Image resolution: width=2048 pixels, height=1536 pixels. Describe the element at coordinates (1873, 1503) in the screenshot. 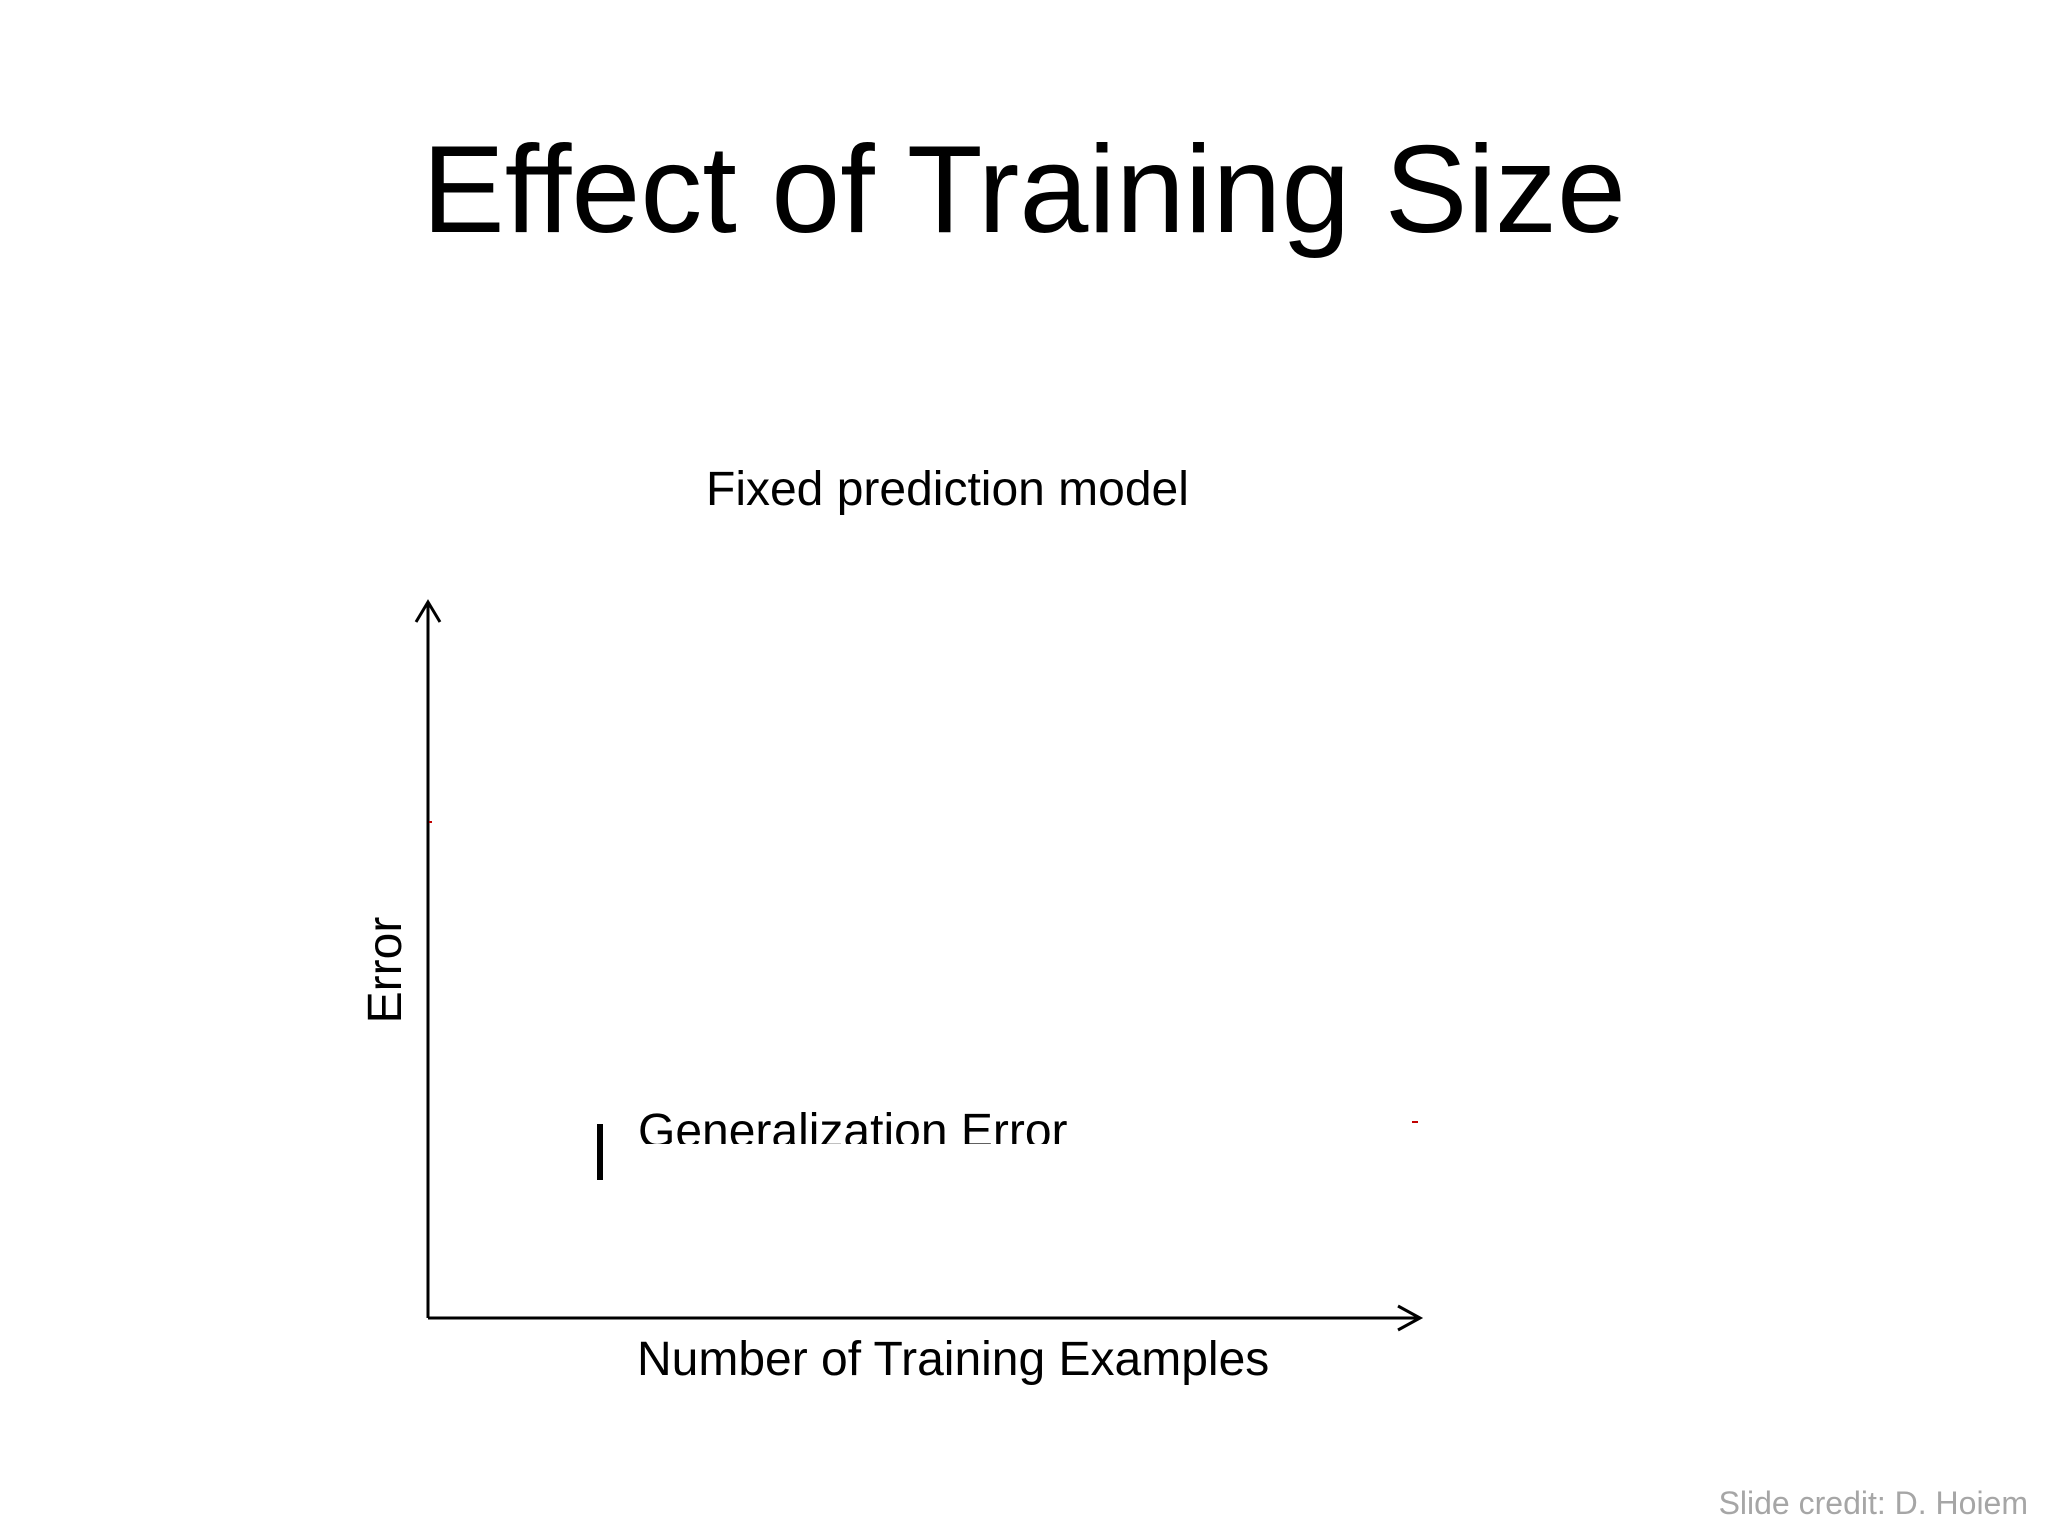

I see `slide-credit: Slide credit: D. Hoiem` at that location.